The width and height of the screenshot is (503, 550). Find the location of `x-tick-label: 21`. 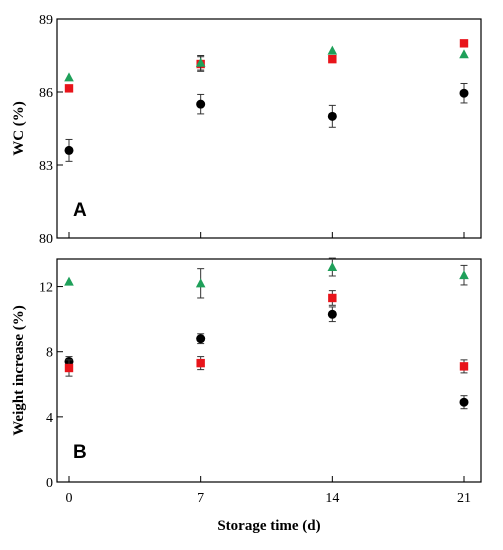

x-tick-label: 21 is located at coordinates (464, 498).